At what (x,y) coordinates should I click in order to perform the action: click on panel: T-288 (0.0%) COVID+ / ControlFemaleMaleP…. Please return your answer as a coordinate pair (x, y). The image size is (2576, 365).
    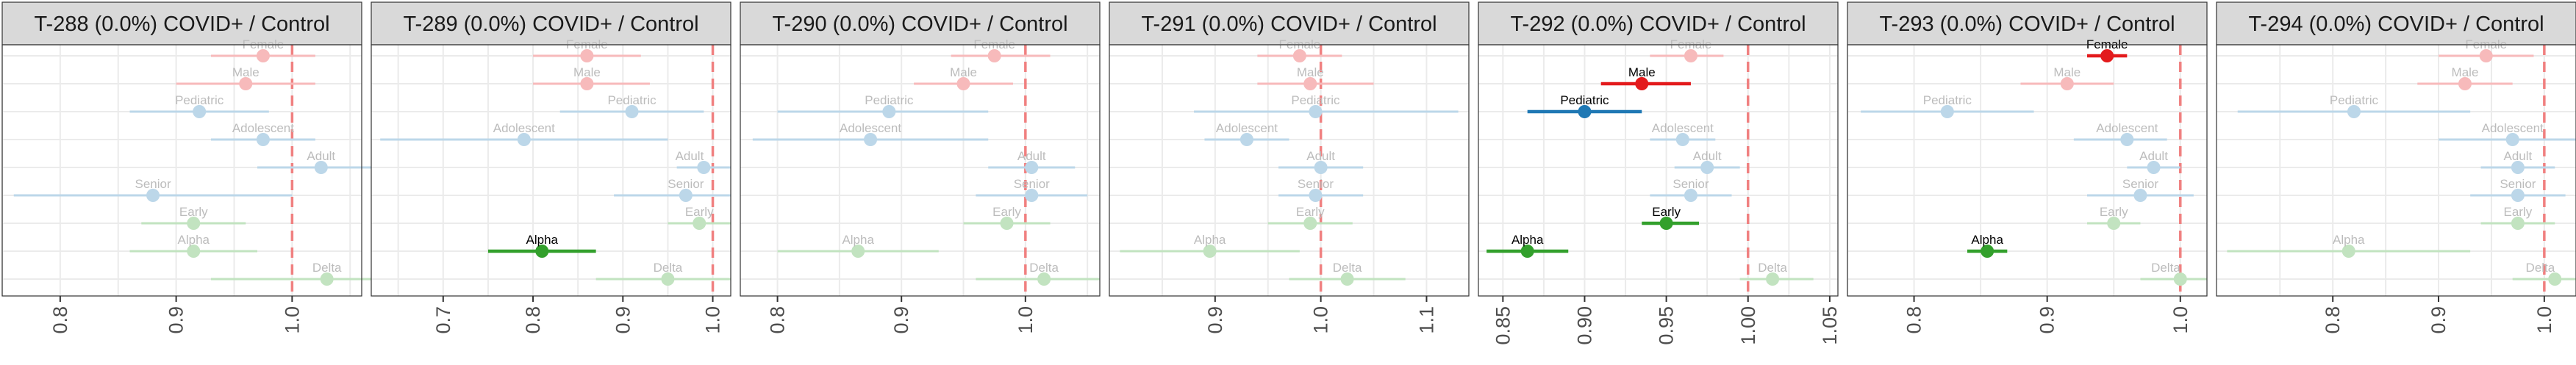
    Looking at the image, I should click on (211, 168).